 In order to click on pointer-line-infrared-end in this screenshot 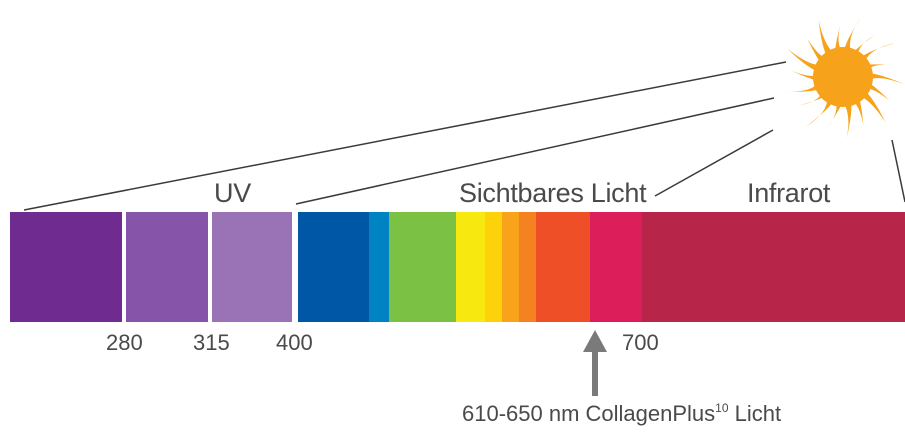, I will do `click(898, 171)`.